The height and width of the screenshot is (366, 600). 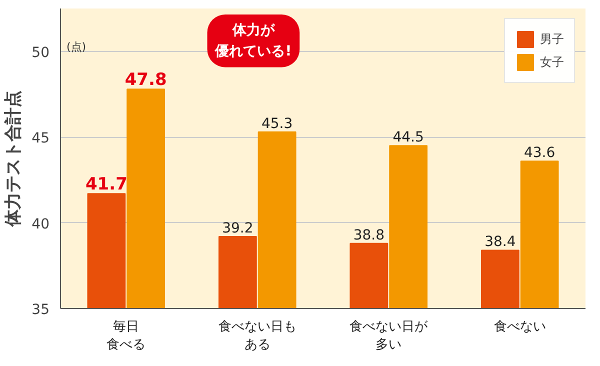 What do you see at coordinates (41, 52) in the screenshot?
I see `y-tick-label: 50` at bounding box center [41, 52].